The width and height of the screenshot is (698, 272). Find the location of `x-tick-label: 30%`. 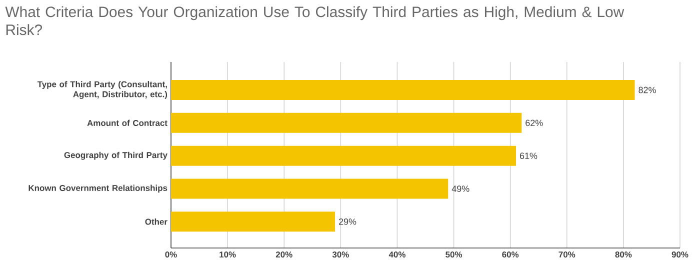

x-tick-label: 30% is located at coordinates (340, 255).